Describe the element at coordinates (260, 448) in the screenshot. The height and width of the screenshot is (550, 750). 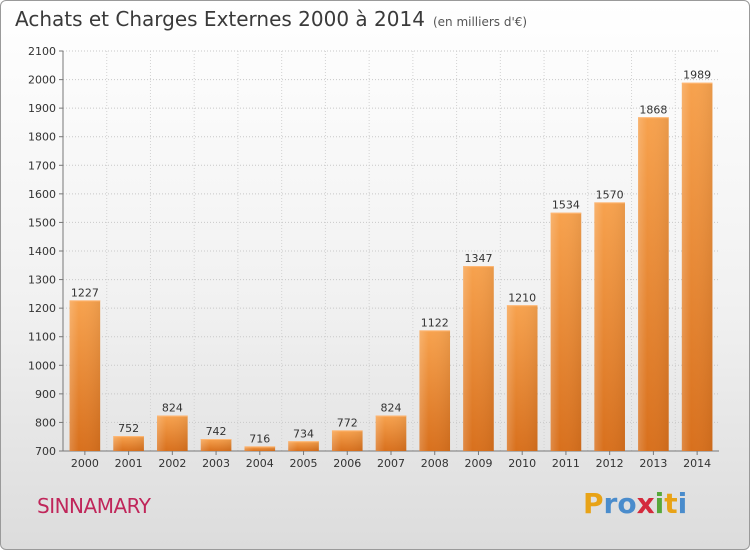
I see `bar-shade-2004` at that location.